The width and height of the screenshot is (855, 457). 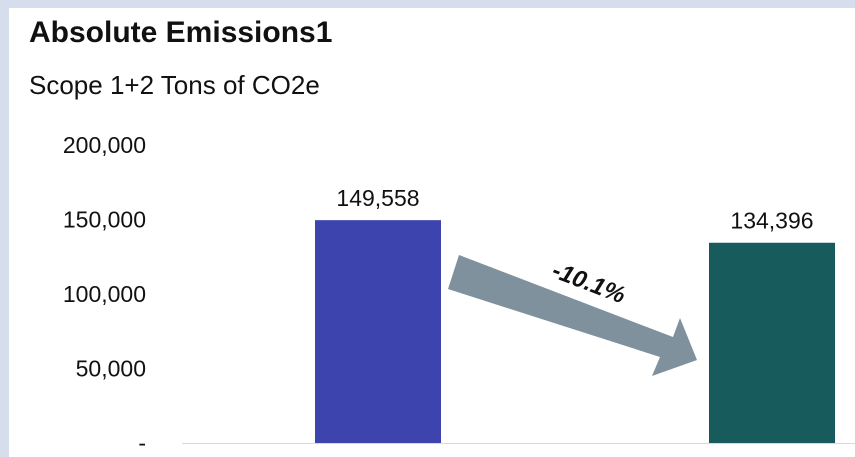 I want to click on data-labels: 149,558 134,396, so click(x=574, y=209).